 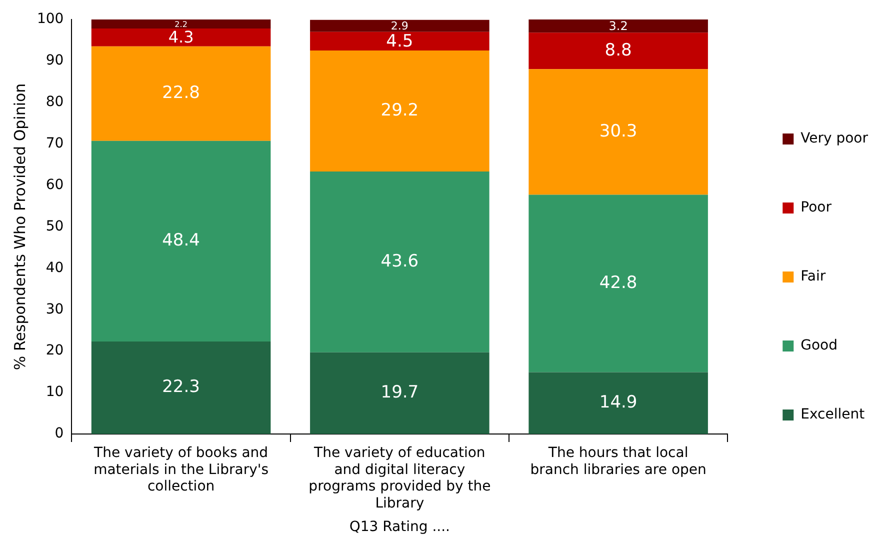 What do you see at coordinates (813, 276) in the screenshot?
I see `legend-label: Fair` at bounding box center [813, 276].